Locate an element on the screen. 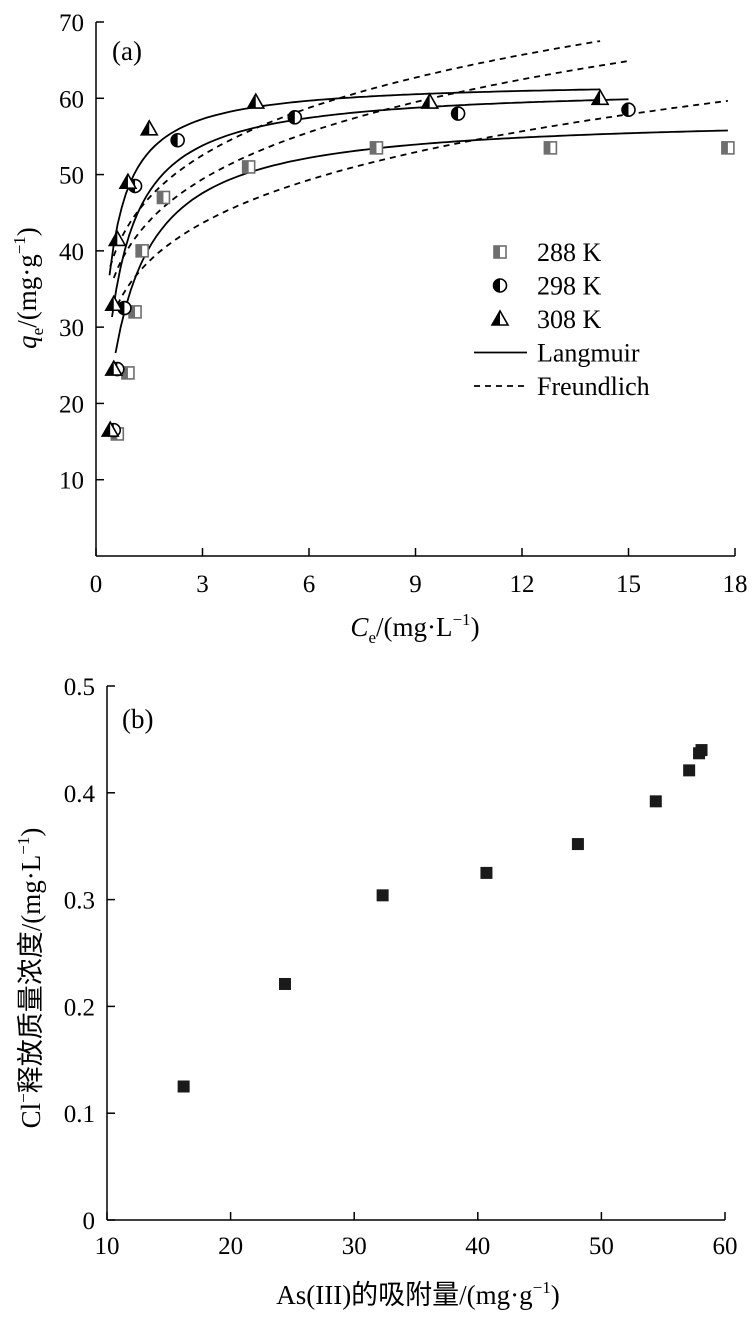 The height and width of the screenshot is (1318, 755). x-tick-label: 12 is located at coordinates (522, 584).